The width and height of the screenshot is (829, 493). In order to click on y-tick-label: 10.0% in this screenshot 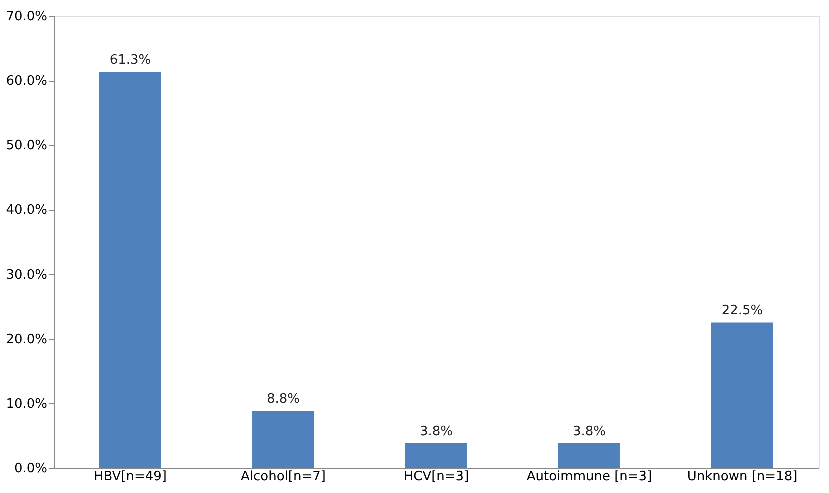, I will do `click(27, 404)`.